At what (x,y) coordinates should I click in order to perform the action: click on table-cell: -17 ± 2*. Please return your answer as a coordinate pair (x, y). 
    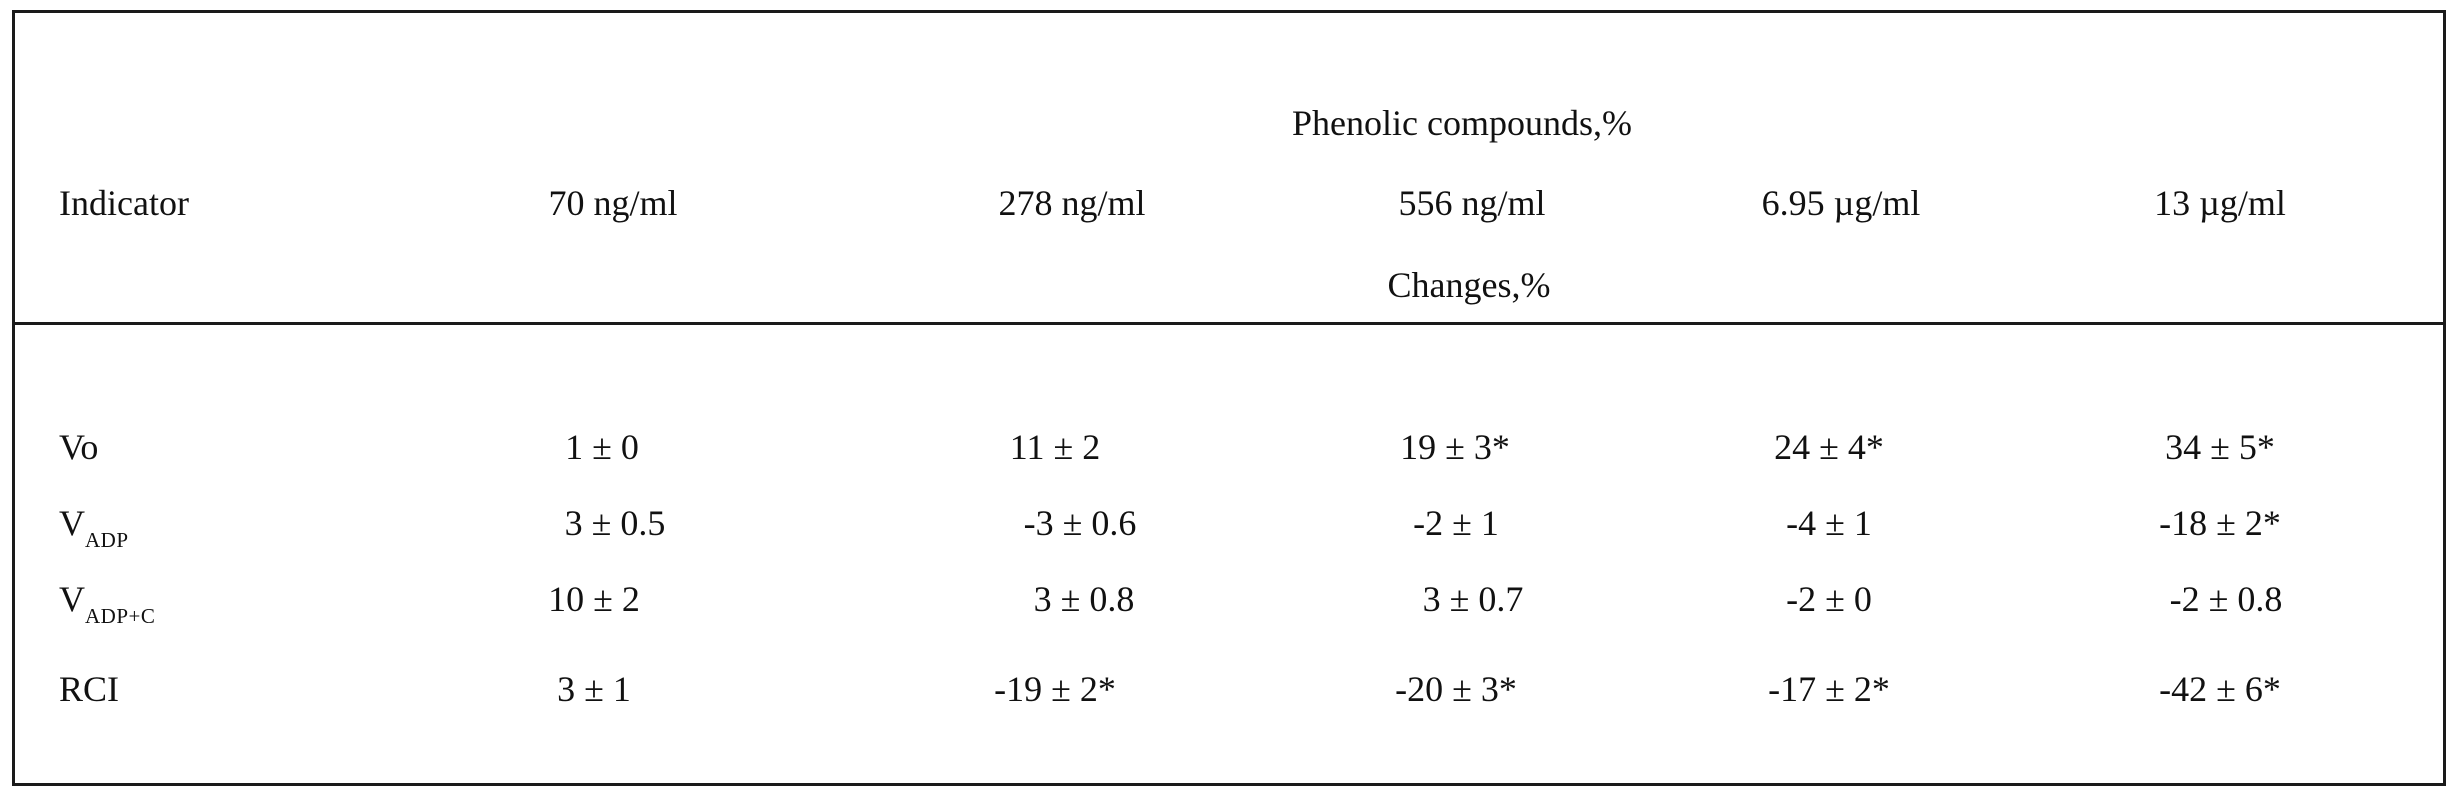
    Looking at the image, I should click on (1829, 689).